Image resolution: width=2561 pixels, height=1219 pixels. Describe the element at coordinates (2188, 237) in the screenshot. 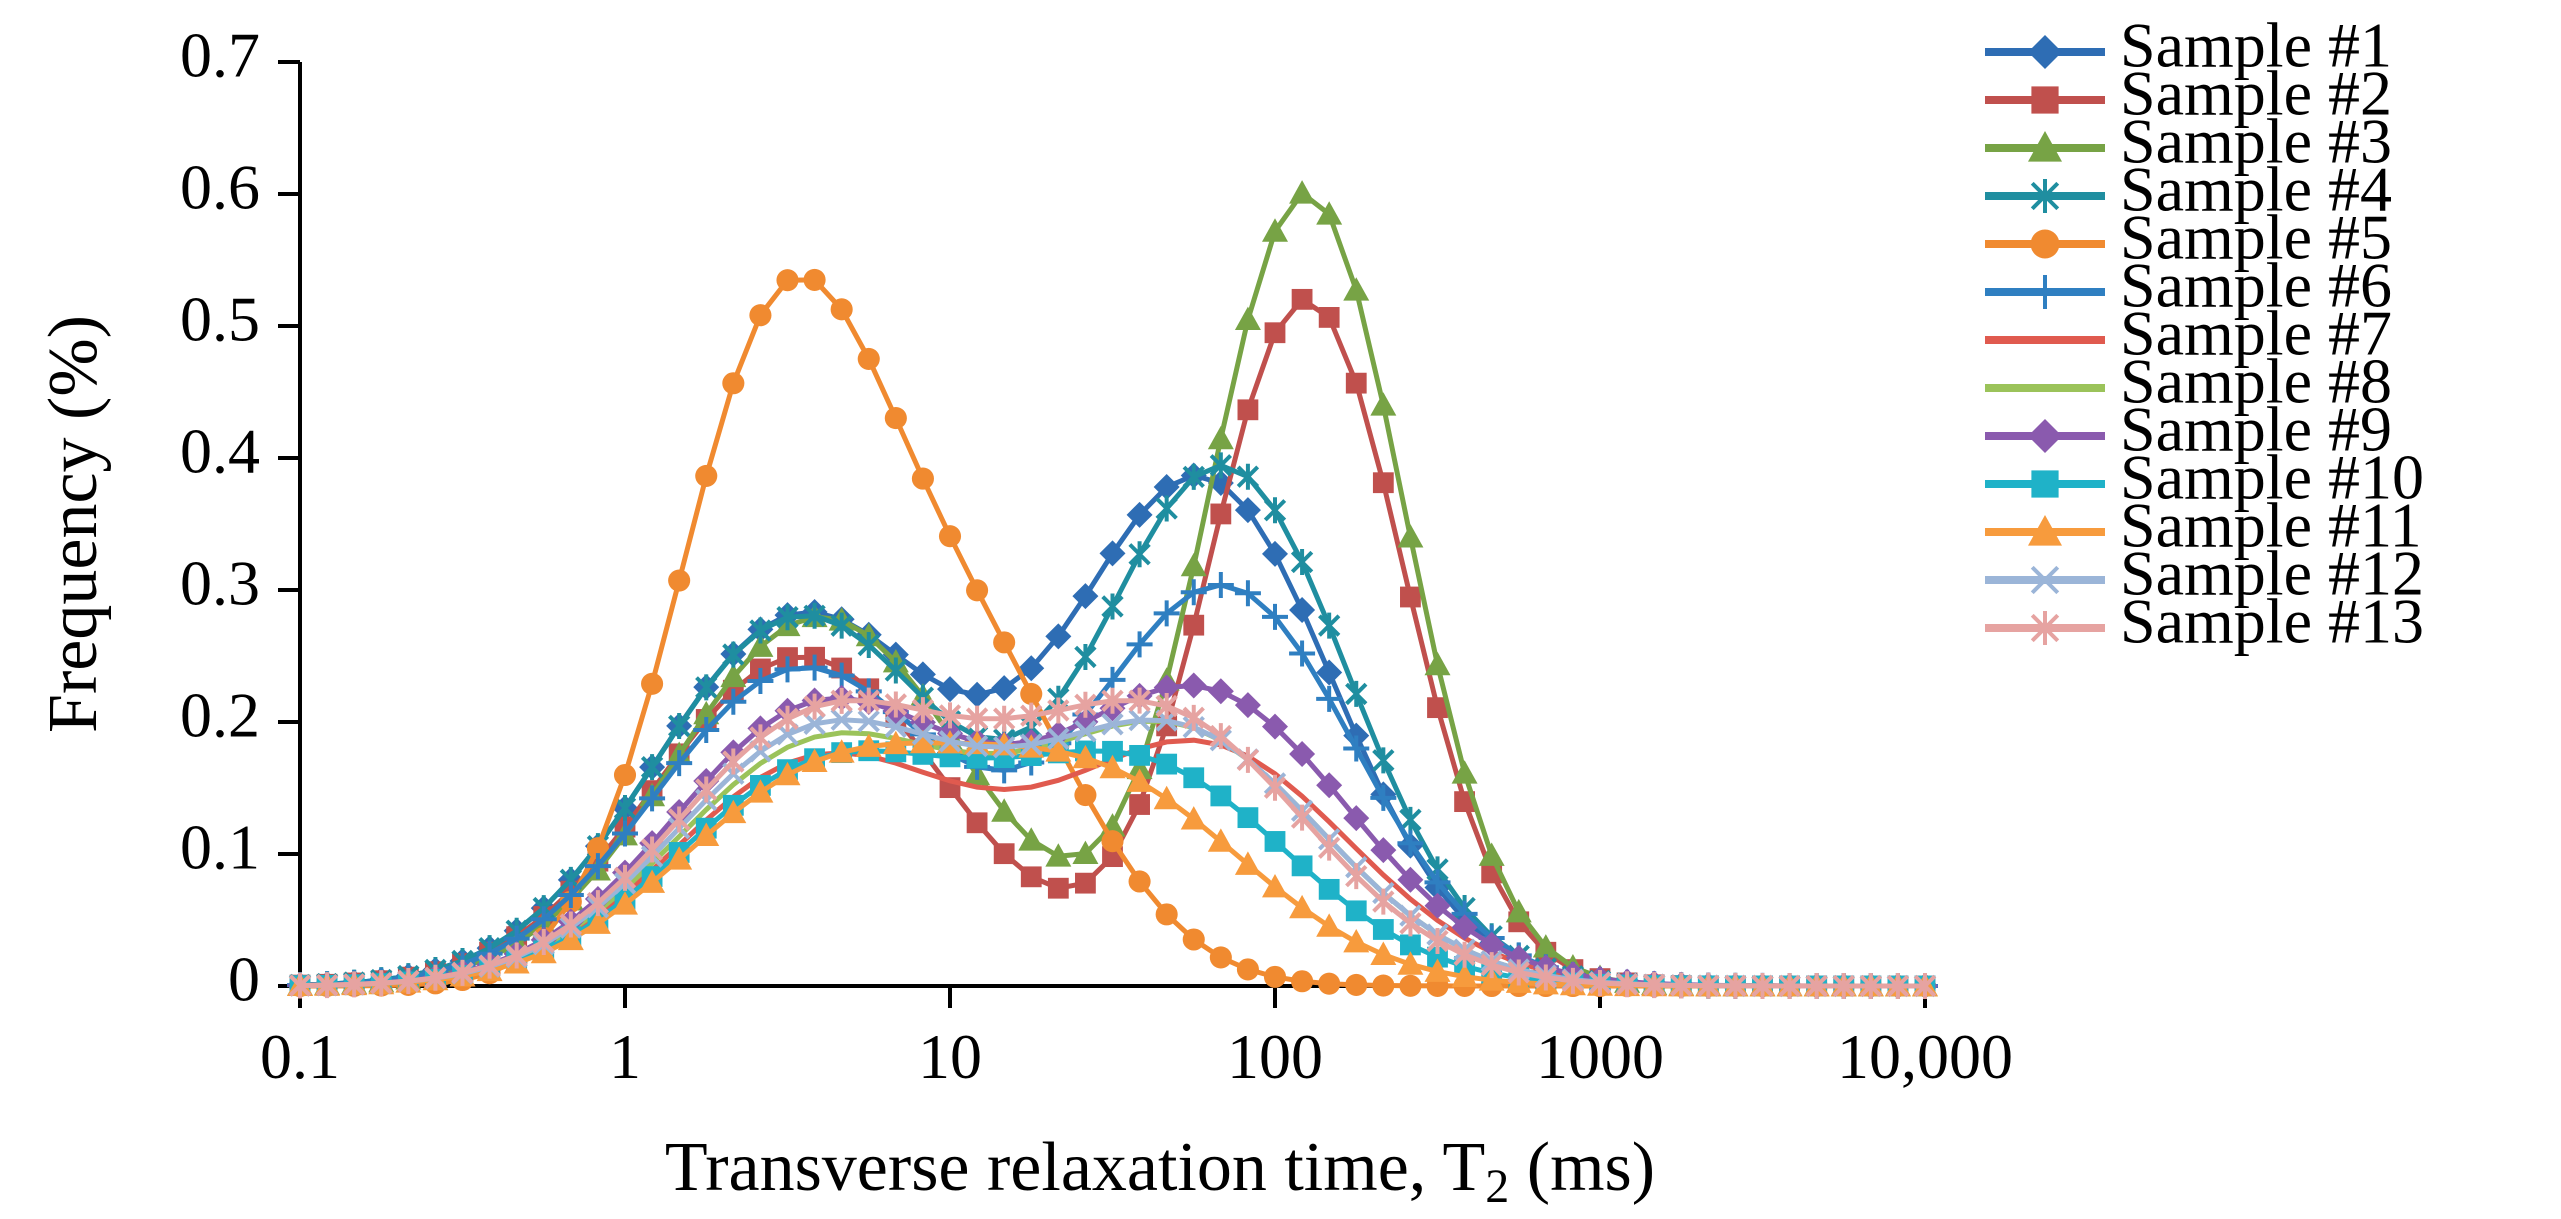

I see `legend-item: Sample #5` at that location.